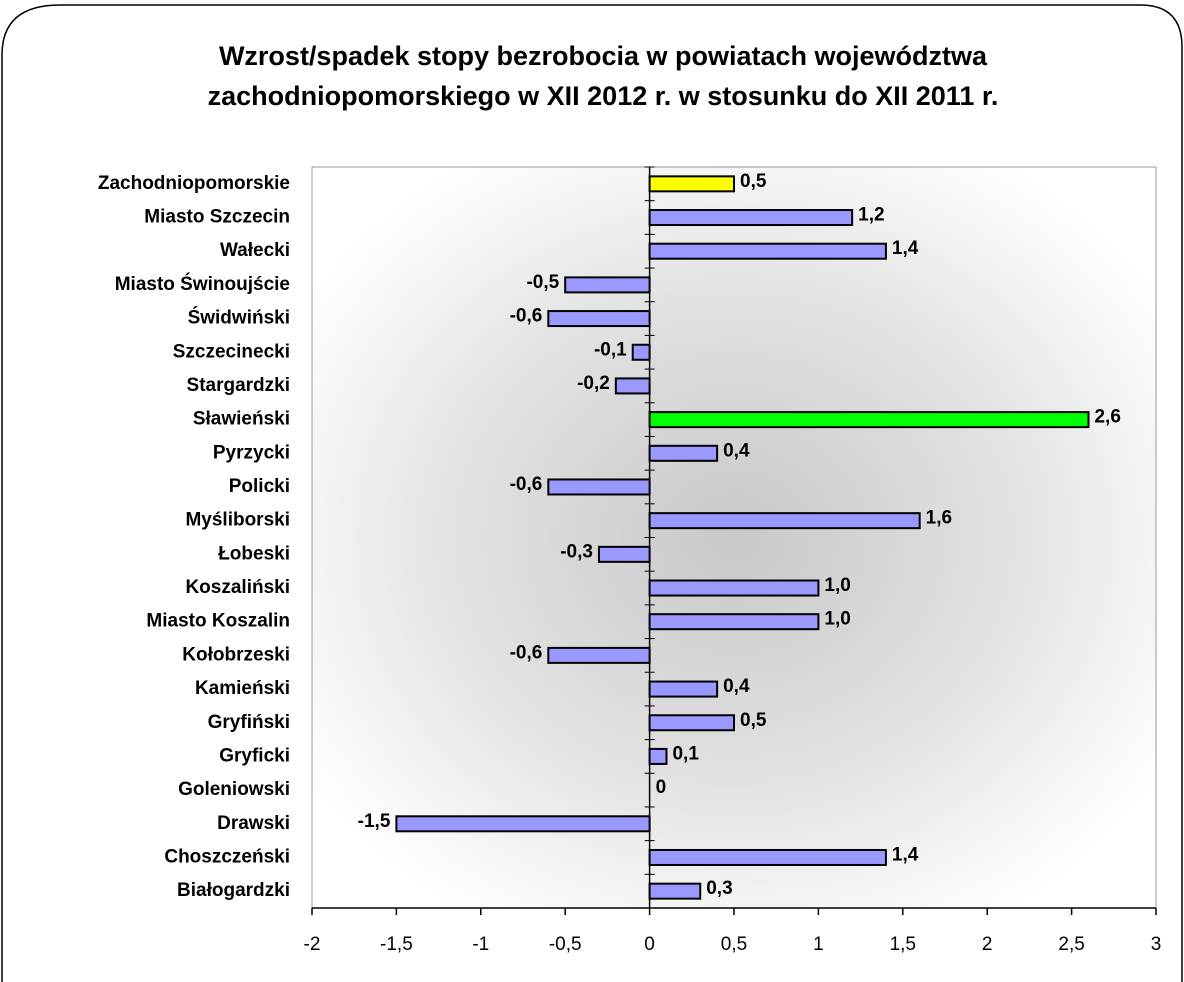 The image size is (1184, 982). I want to click on y-tick-label: Zachodniopomorskie, so click(194, 183).